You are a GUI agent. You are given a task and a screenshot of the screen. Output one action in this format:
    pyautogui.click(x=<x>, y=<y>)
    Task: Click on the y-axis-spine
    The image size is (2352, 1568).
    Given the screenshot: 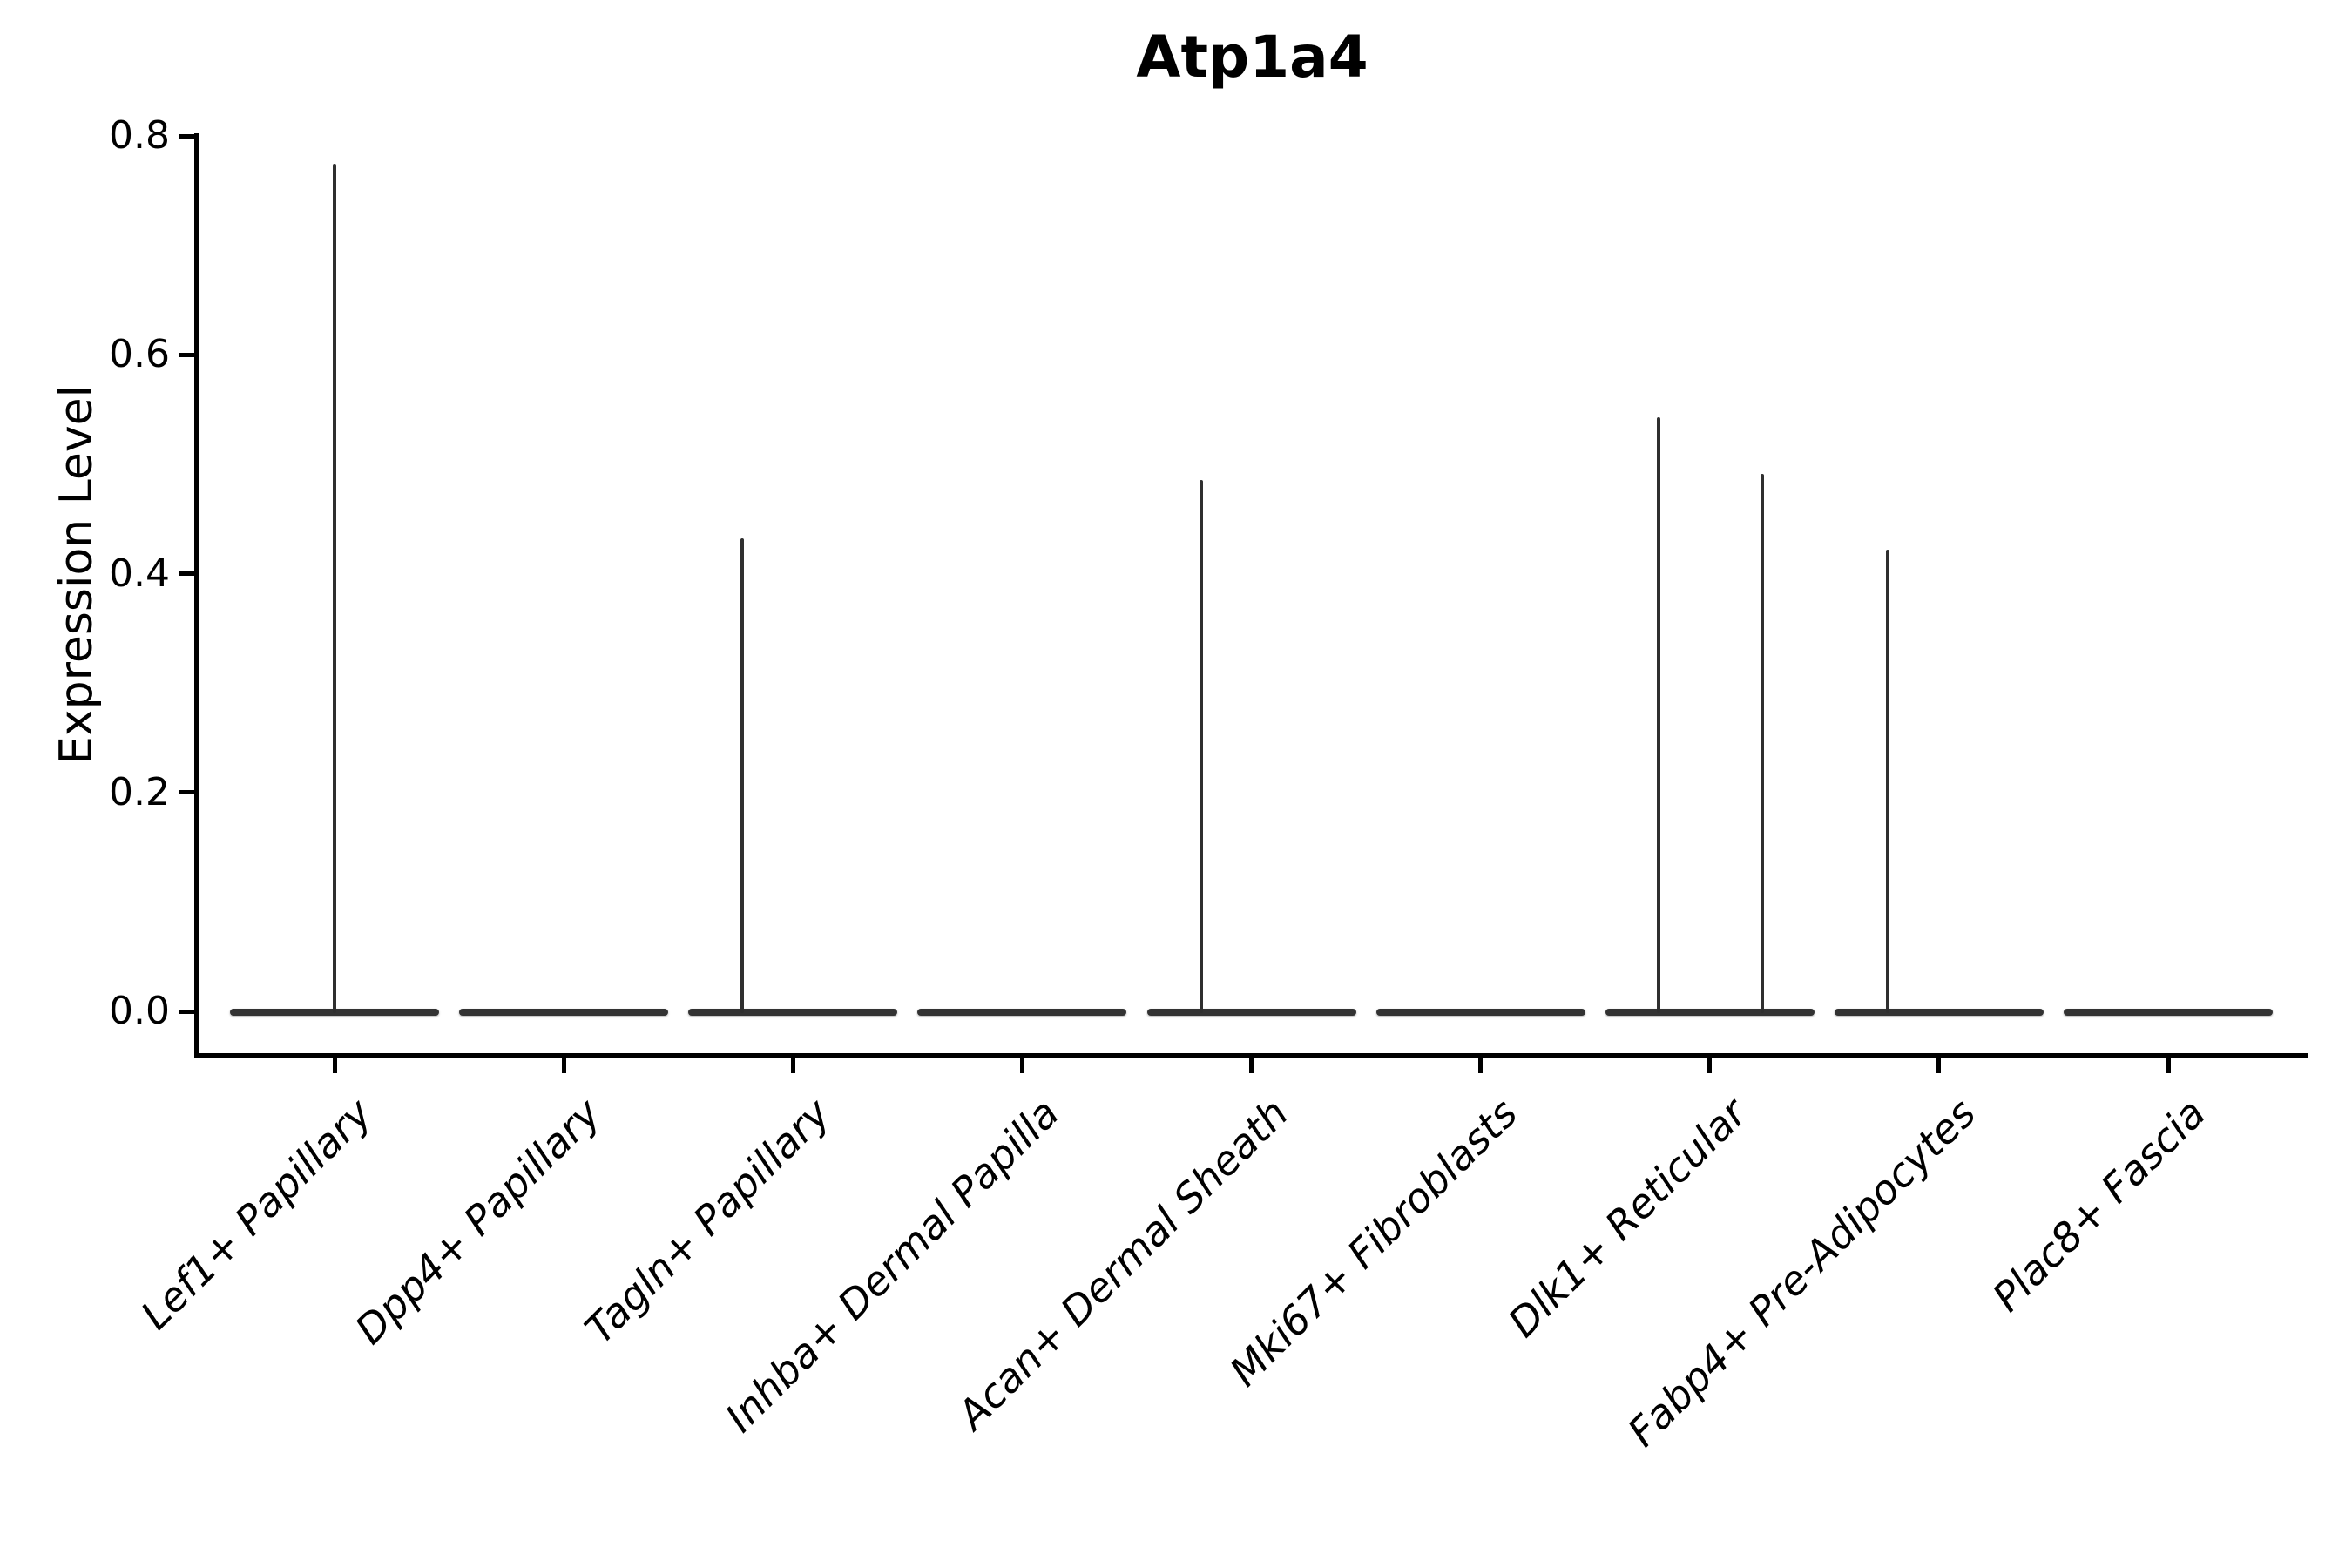 What is the action you would take?
    pyautogui.click(x=196, y=595)
    